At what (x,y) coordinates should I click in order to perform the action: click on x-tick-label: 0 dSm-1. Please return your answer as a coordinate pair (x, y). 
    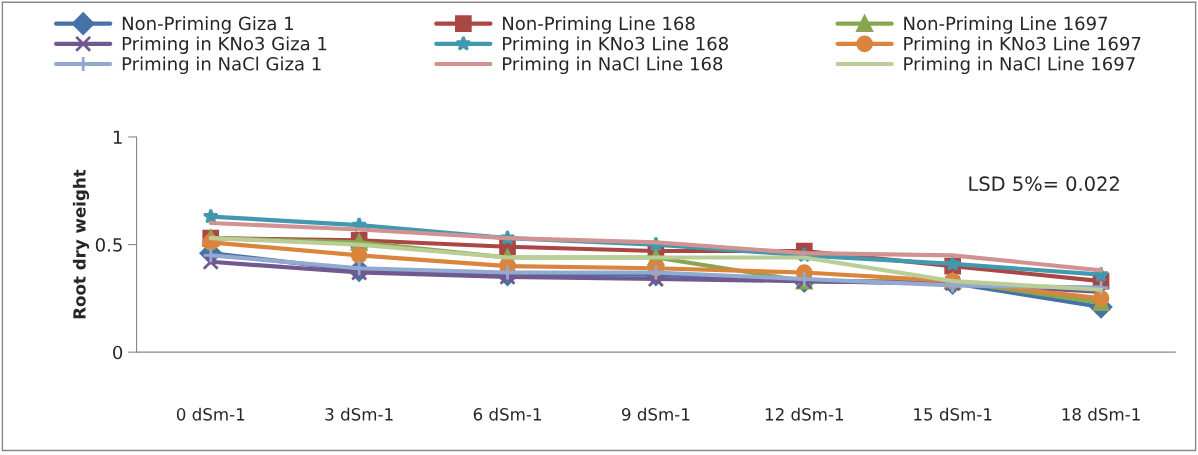
    Looking at the image, I should click on (210, 414).